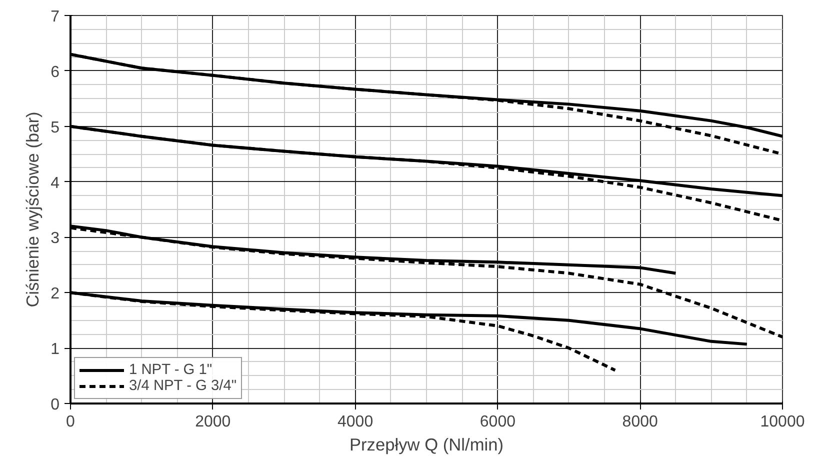 This screenshot has width=822, height=457. What do you see at coordinates (356, 422) in the screenshot?
I see `x-tick-label: 4000` at bounding box center [356, 422].